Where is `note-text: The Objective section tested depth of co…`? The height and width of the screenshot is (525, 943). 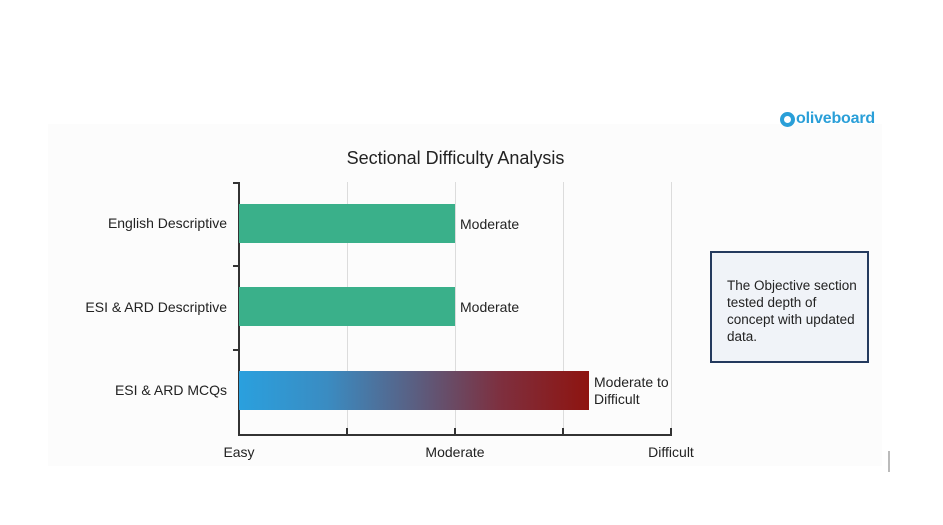 note-text: The Objective section tested depth of co… is located at coordinates (792, 311).